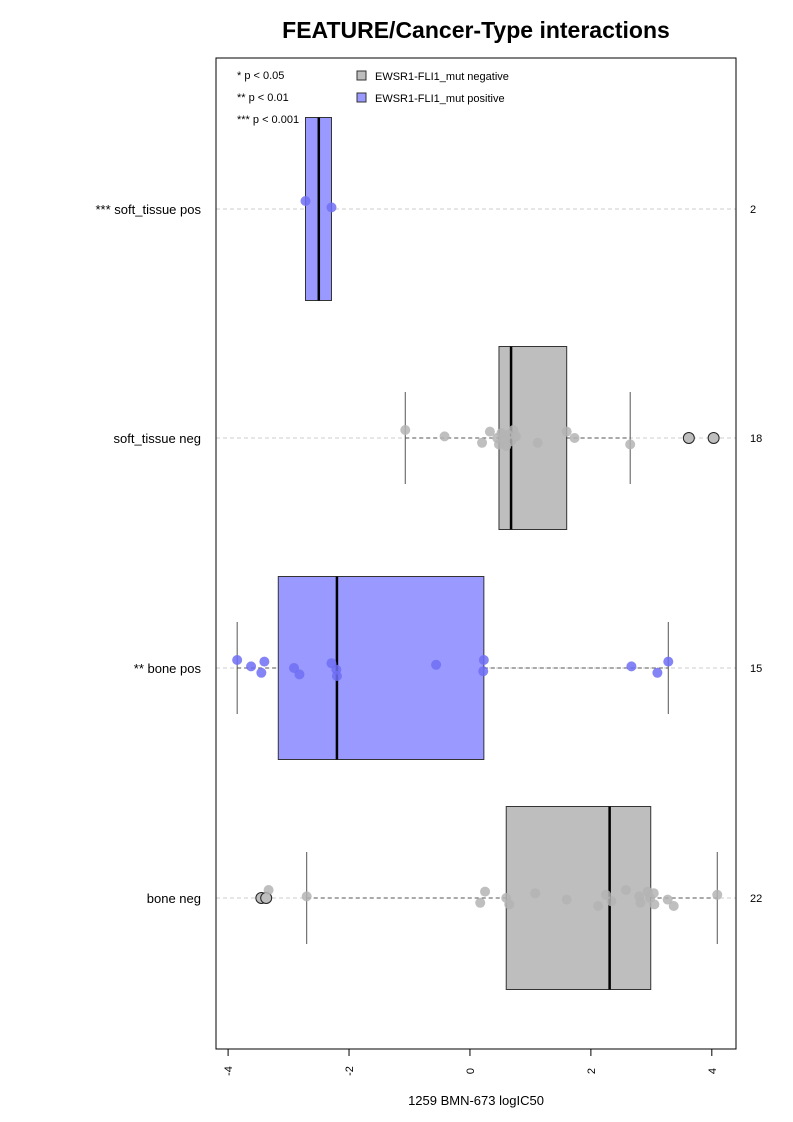 This screenshot has height=1122, width=793. What do you see at coordinates (148, 209) in the screenshot?
I see `category-label: *** soft_tissue pos` at bounding box center [148, 209].